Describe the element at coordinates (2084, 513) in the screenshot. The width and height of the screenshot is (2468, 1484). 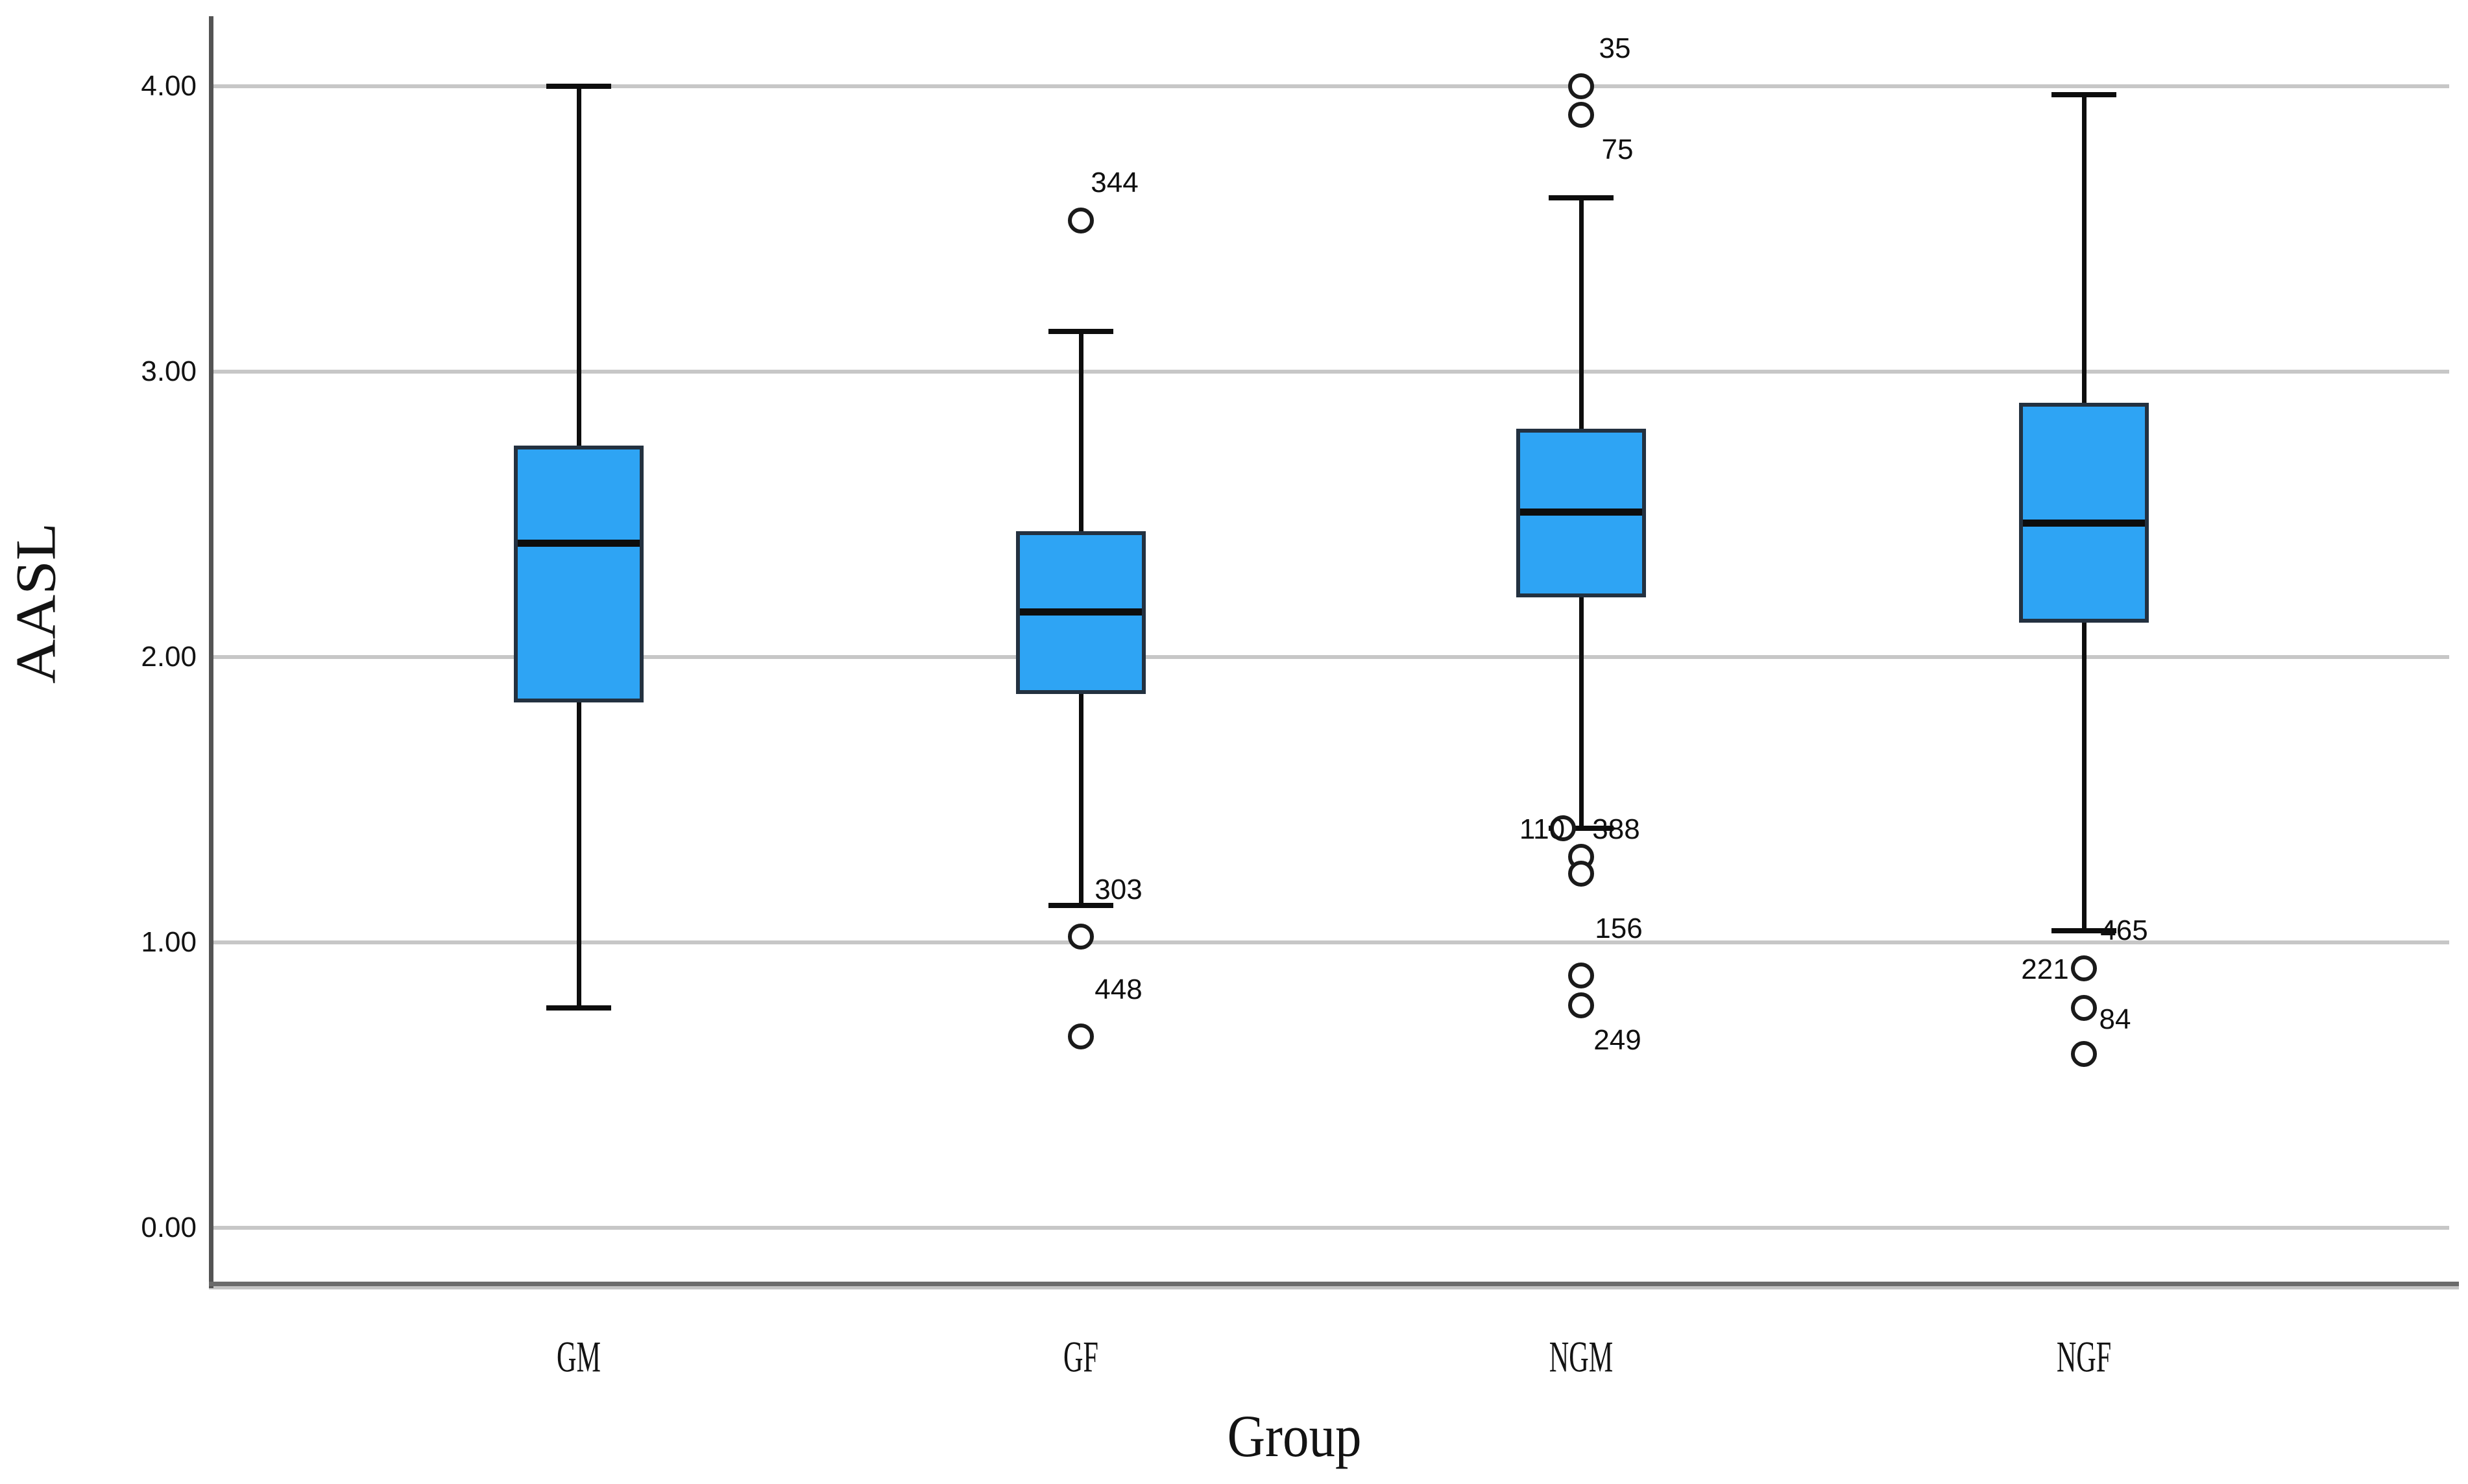
I see `box-NGF` at that location.